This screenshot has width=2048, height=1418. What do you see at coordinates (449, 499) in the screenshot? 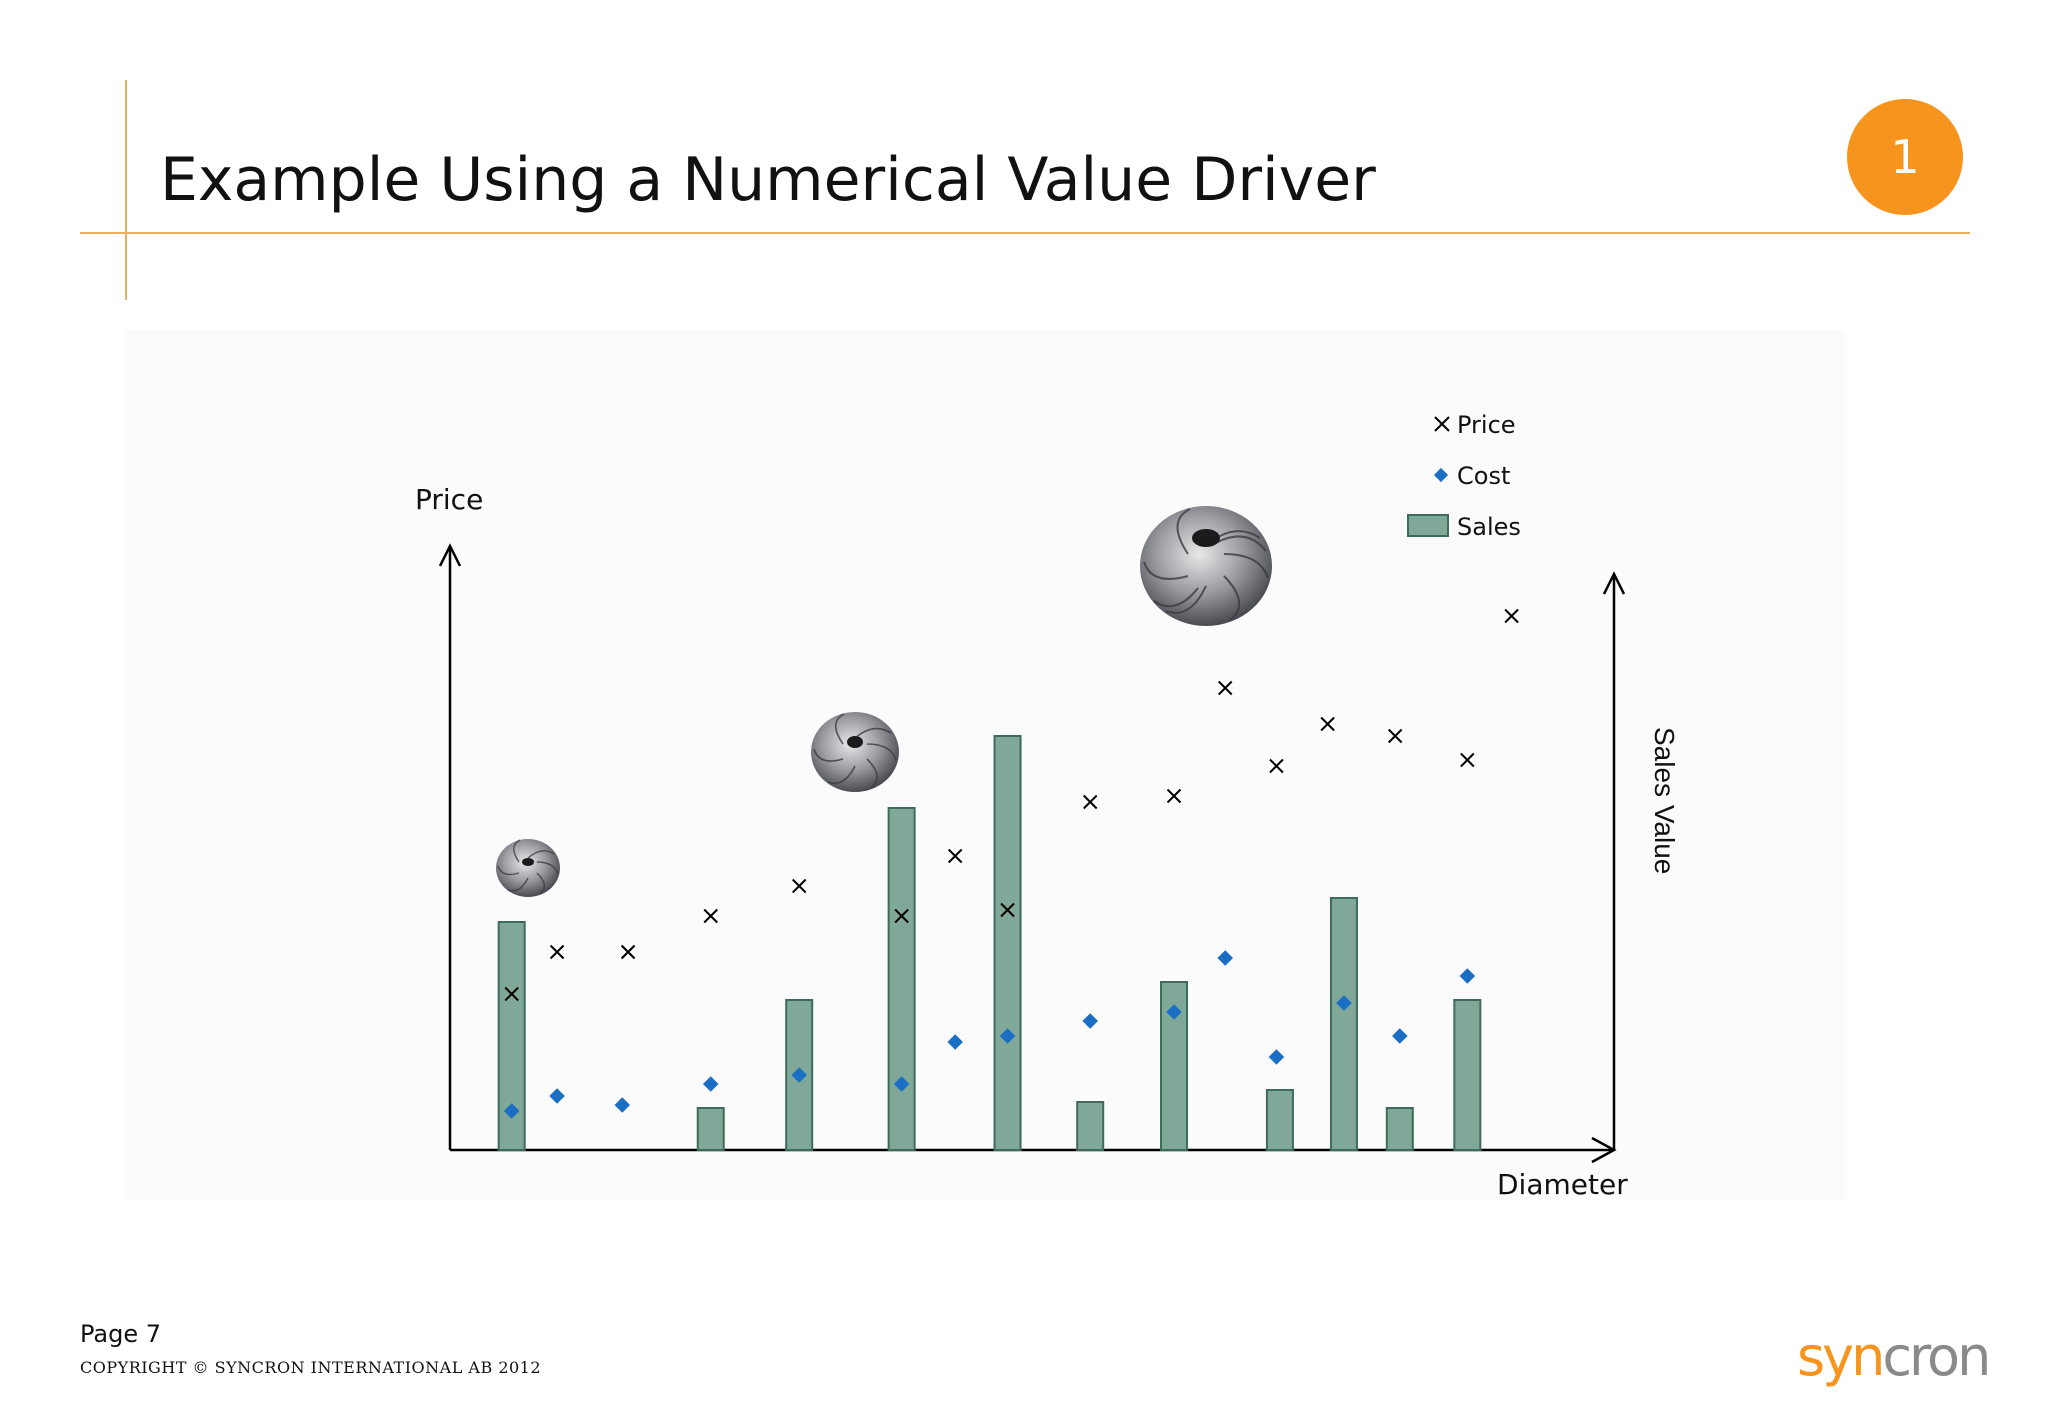
I see `y-axis-label: Price` at bounding box center [449, 499].